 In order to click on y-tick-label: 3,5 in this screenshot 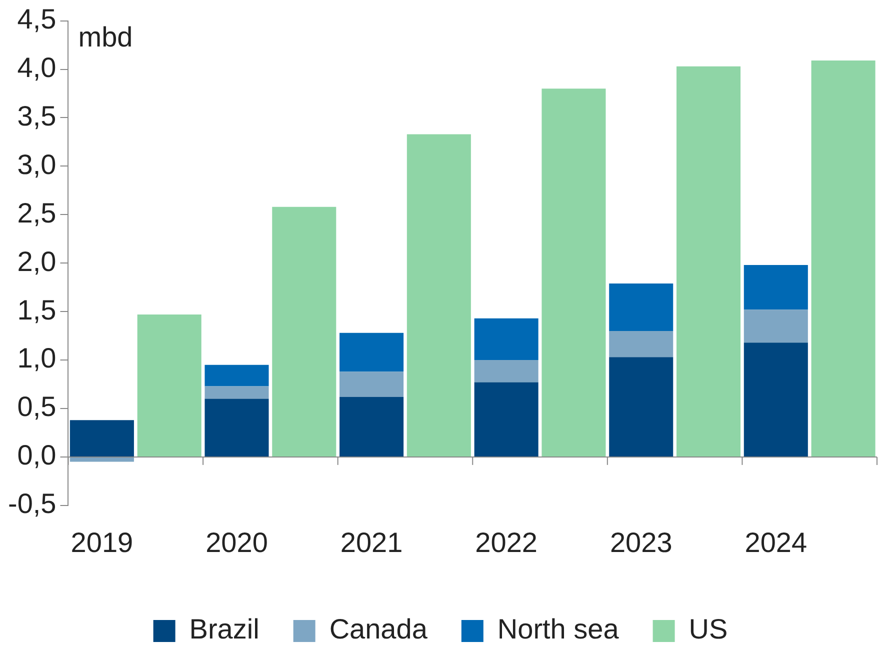, I will do `click(36, 116)`.